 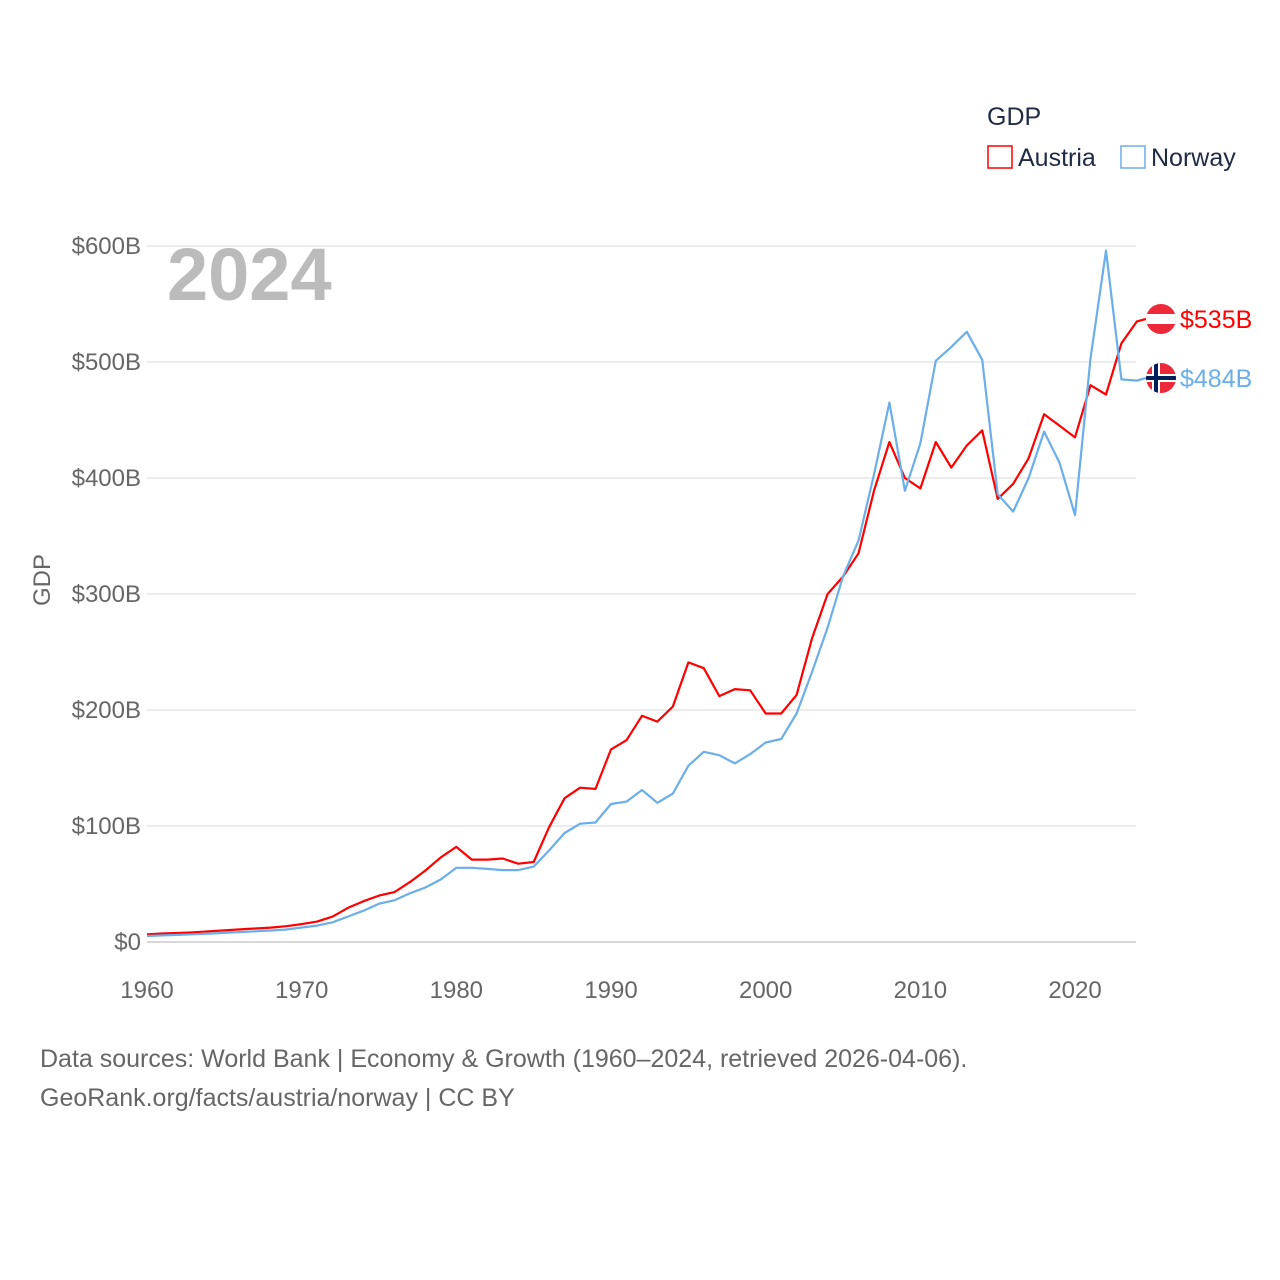 What do you see at coordinates (1000, 157) in the screenshot?
I see `legend-swatch-austria` at bounding box center [1000, 157].